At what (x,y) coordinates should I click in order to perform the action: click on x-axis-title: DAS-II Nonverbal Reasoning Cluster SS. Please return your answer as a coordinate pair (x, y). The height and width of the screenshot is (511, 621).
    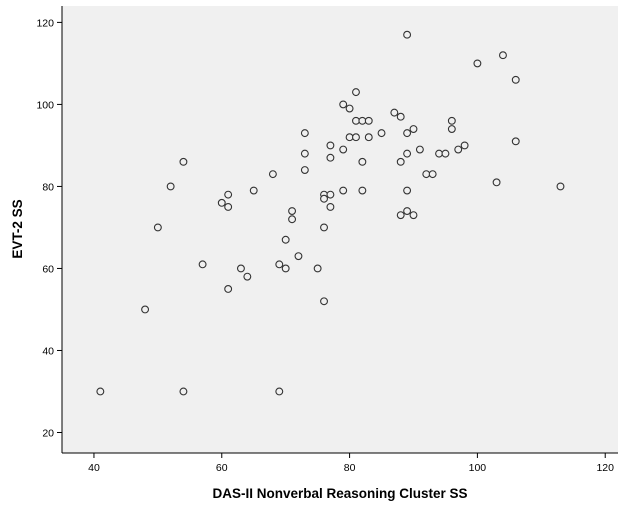
    Looking at the image, I should click on (339, 493).